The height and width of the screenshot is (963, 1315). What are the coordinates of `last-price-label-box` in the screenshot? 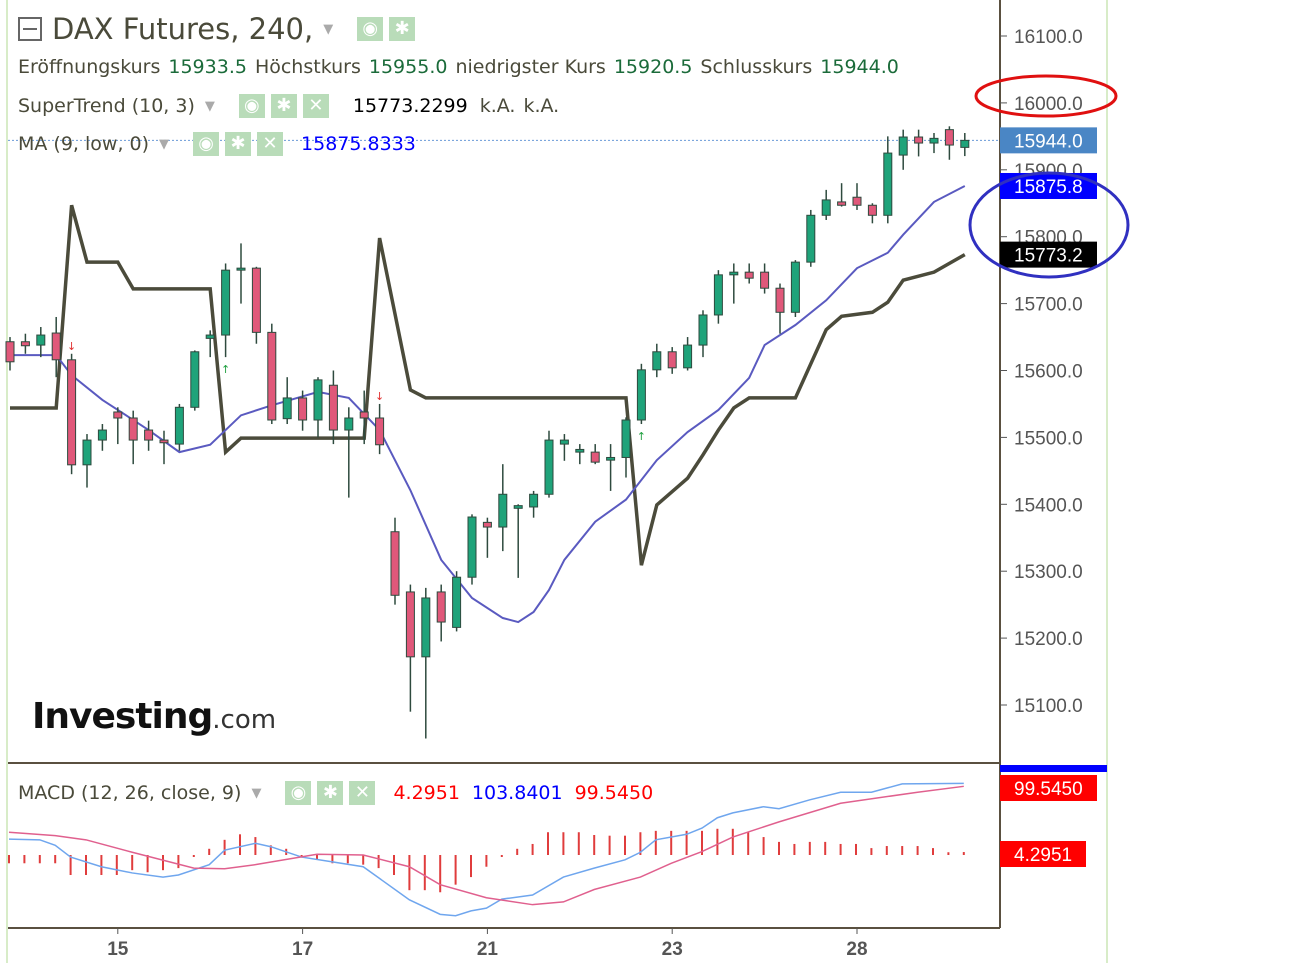 It's located at (1048, 140).